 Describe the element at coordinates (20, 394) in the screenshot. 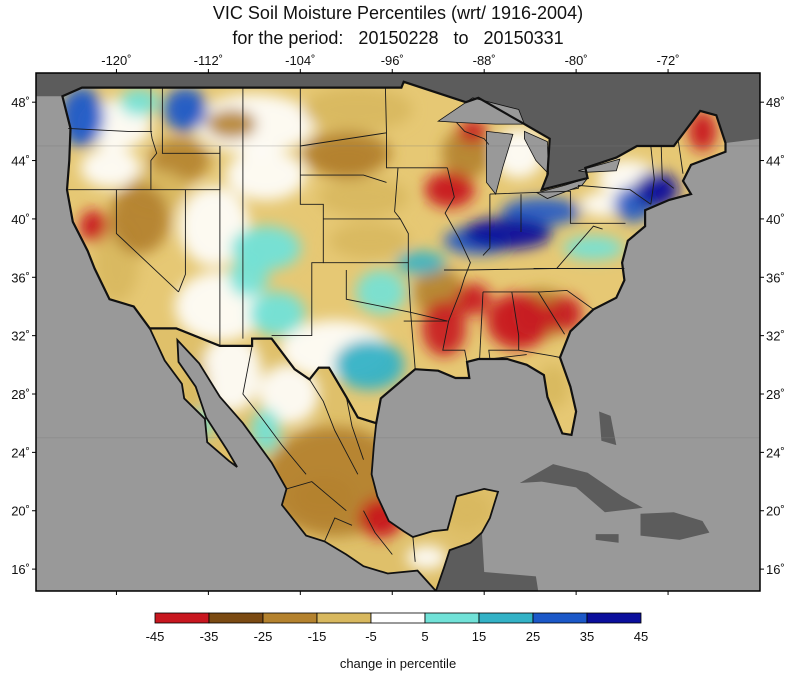

I see `lat-tick-label-left: 28˚` at that location.